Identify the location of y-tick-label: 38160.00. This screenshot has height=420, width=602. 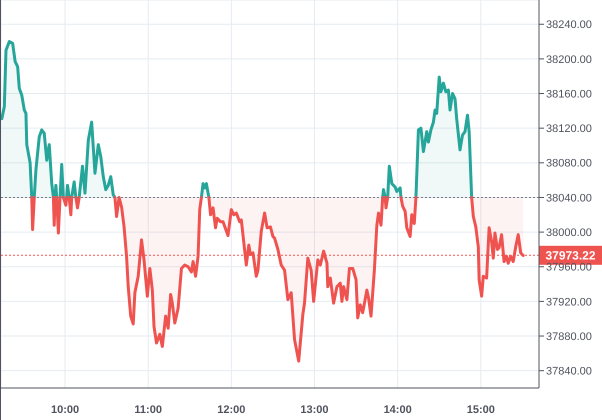
(569, 94).